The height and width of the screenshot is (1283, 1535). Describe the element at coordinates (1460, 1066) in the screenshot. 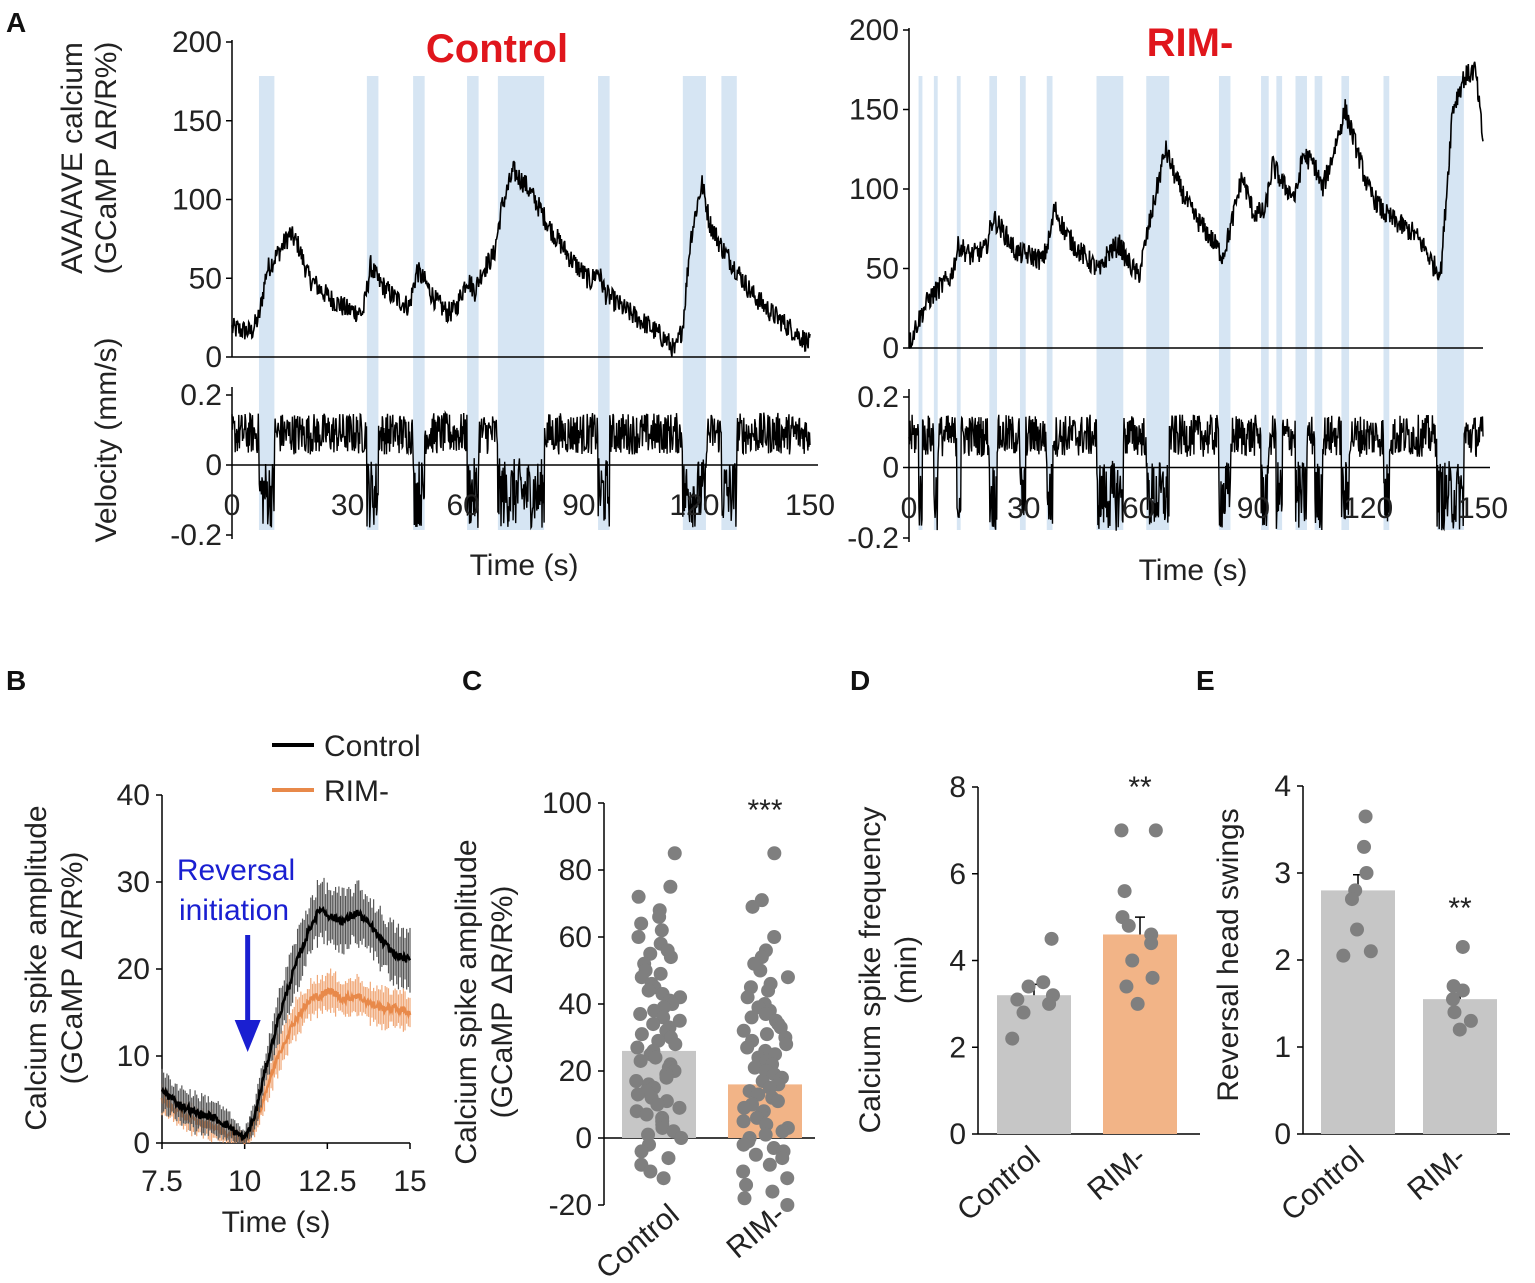

I see `bar-RIM-` at that location.